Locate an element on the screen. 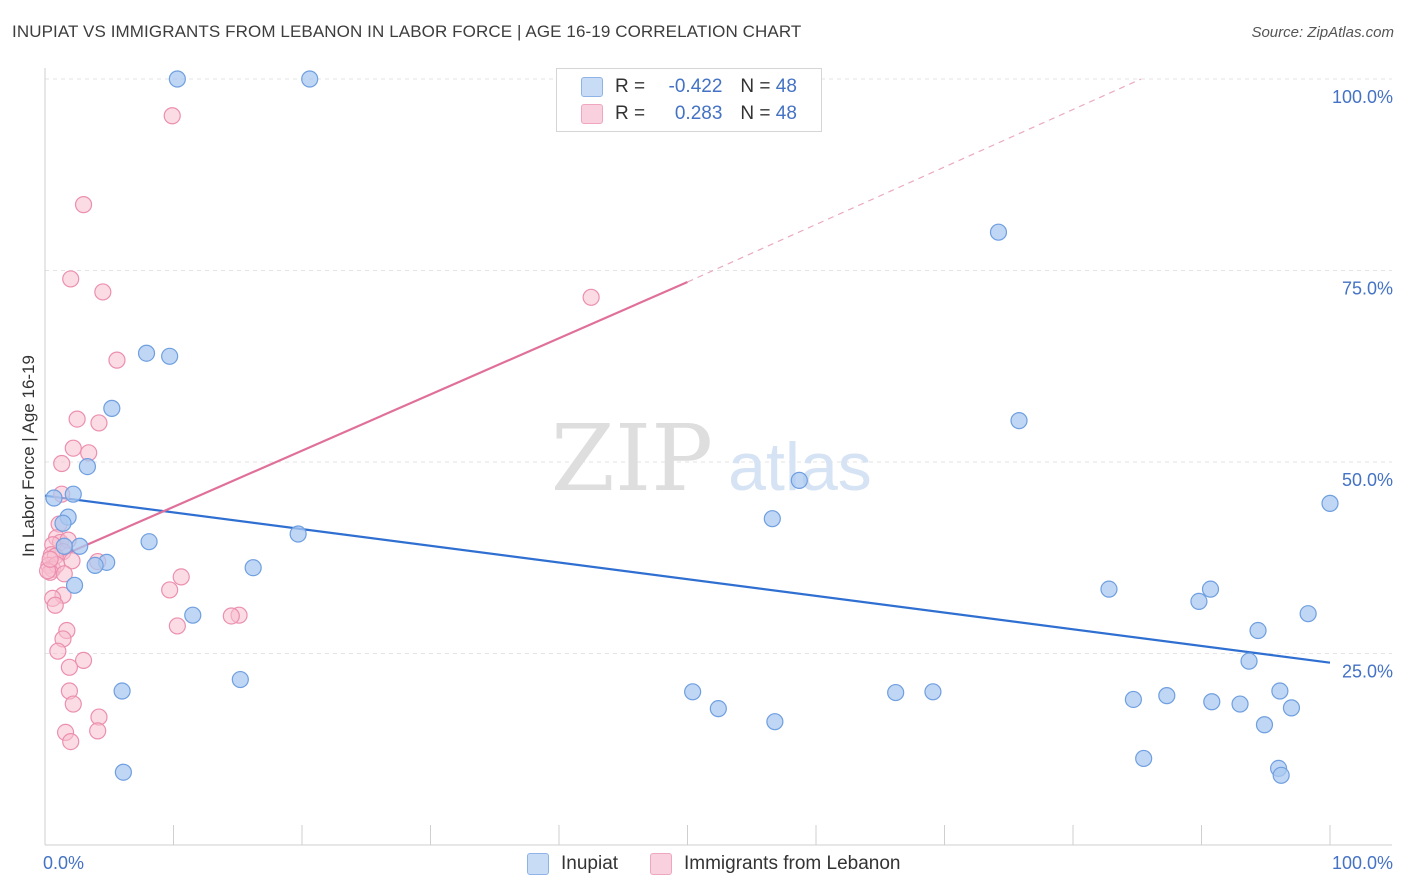 The width and height of the screenshot is (1406, 892). trendline-lebanon is located at coordinates (366, 422).